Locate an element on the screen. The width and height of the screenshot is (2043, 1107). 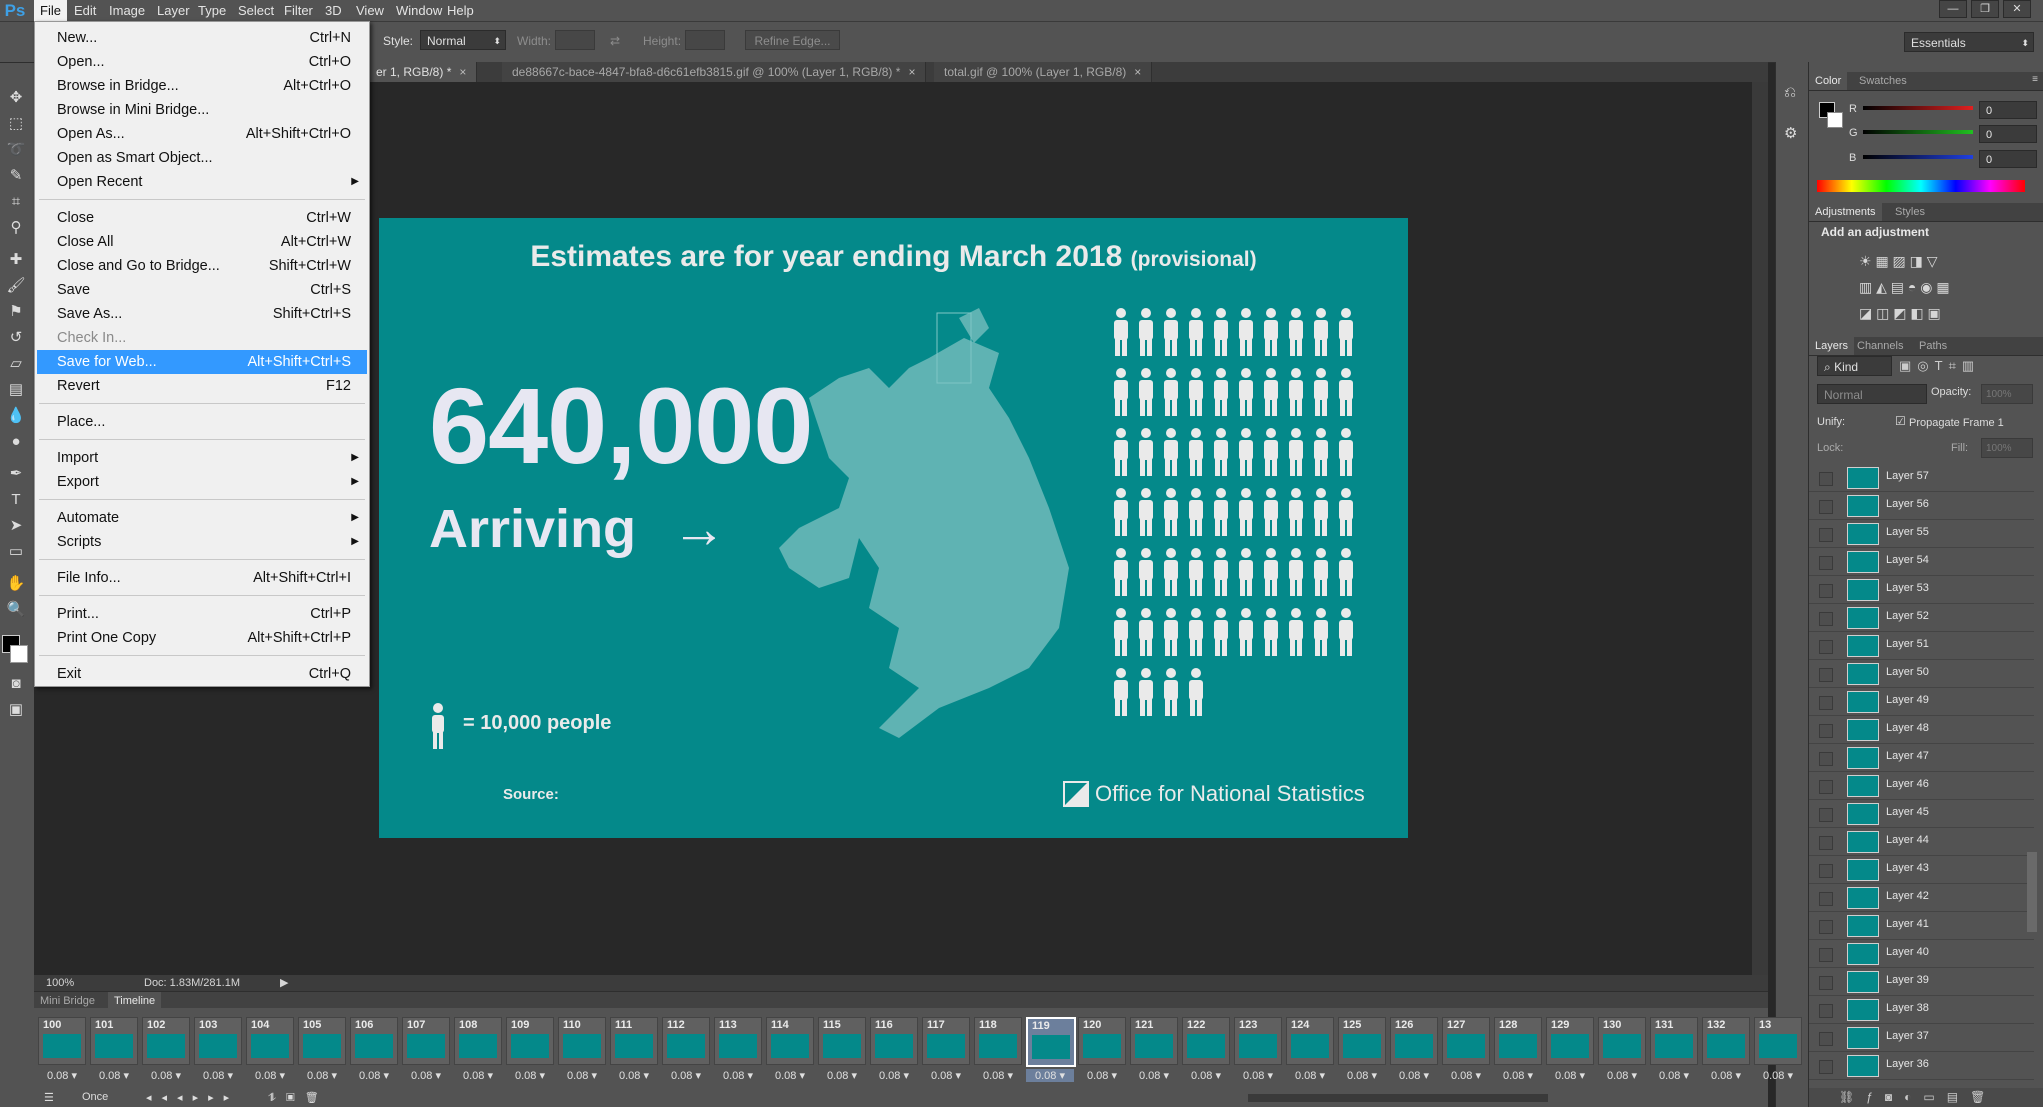
timeline-frame: 132 0.08 ▾ is located at coordinates (1726, 1053).